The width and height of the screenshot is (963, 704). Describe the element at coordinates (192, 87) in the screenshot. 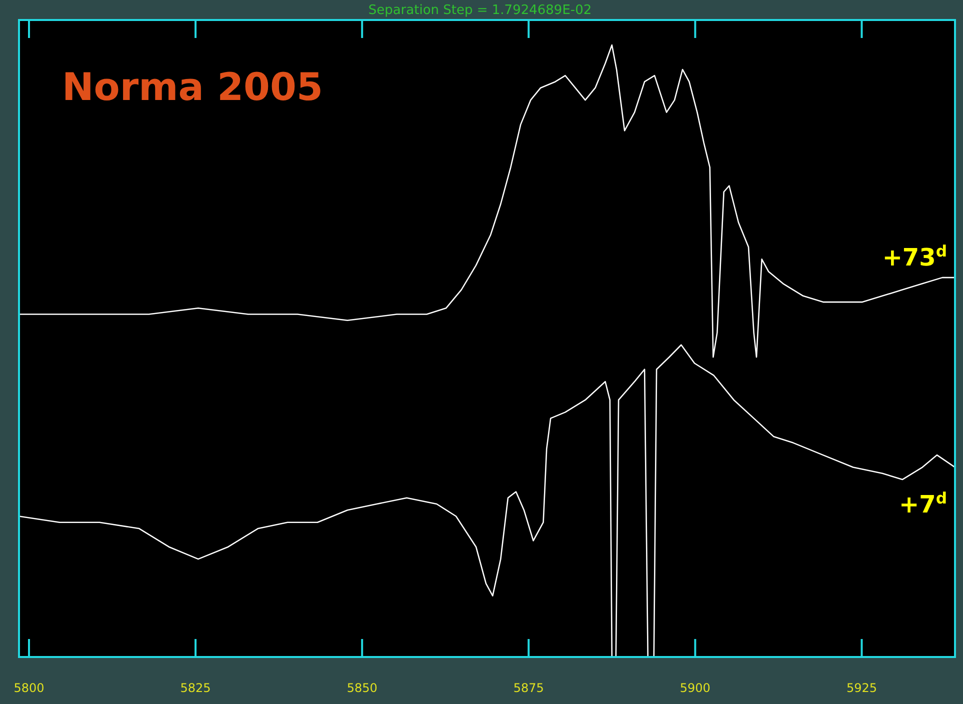

I see `text: Norma 2005` at that location.